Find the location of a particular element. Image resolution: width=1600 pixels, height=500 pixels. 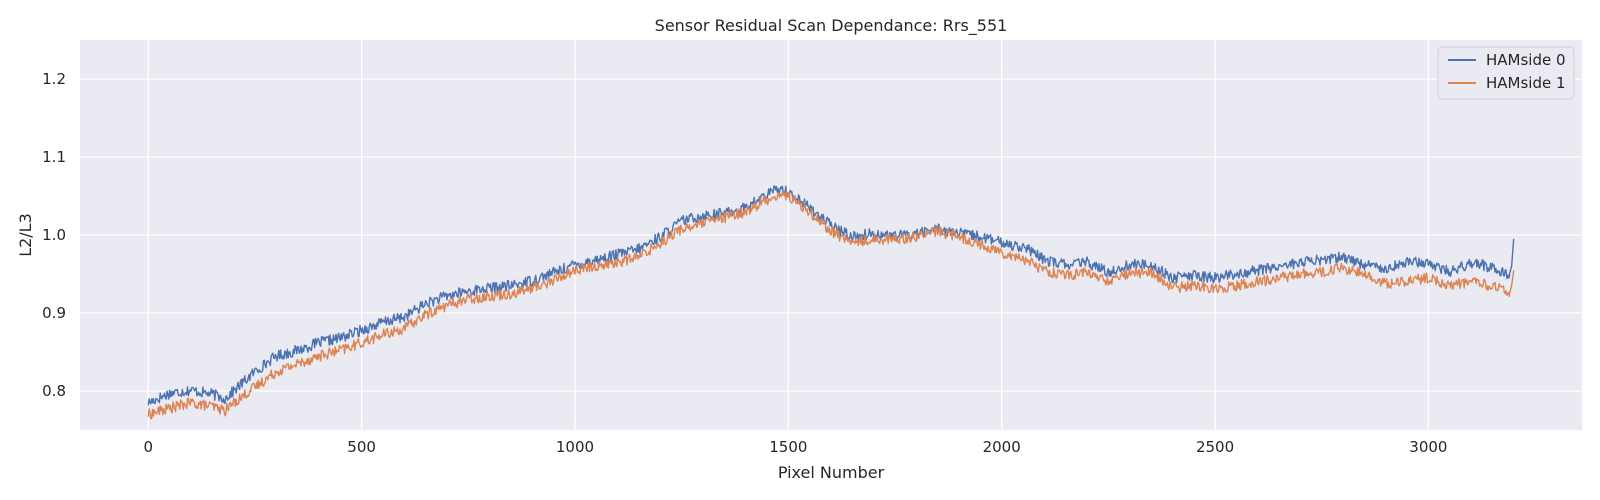

y-axis-label: L2/L3 is located at coordinates (25, 235).